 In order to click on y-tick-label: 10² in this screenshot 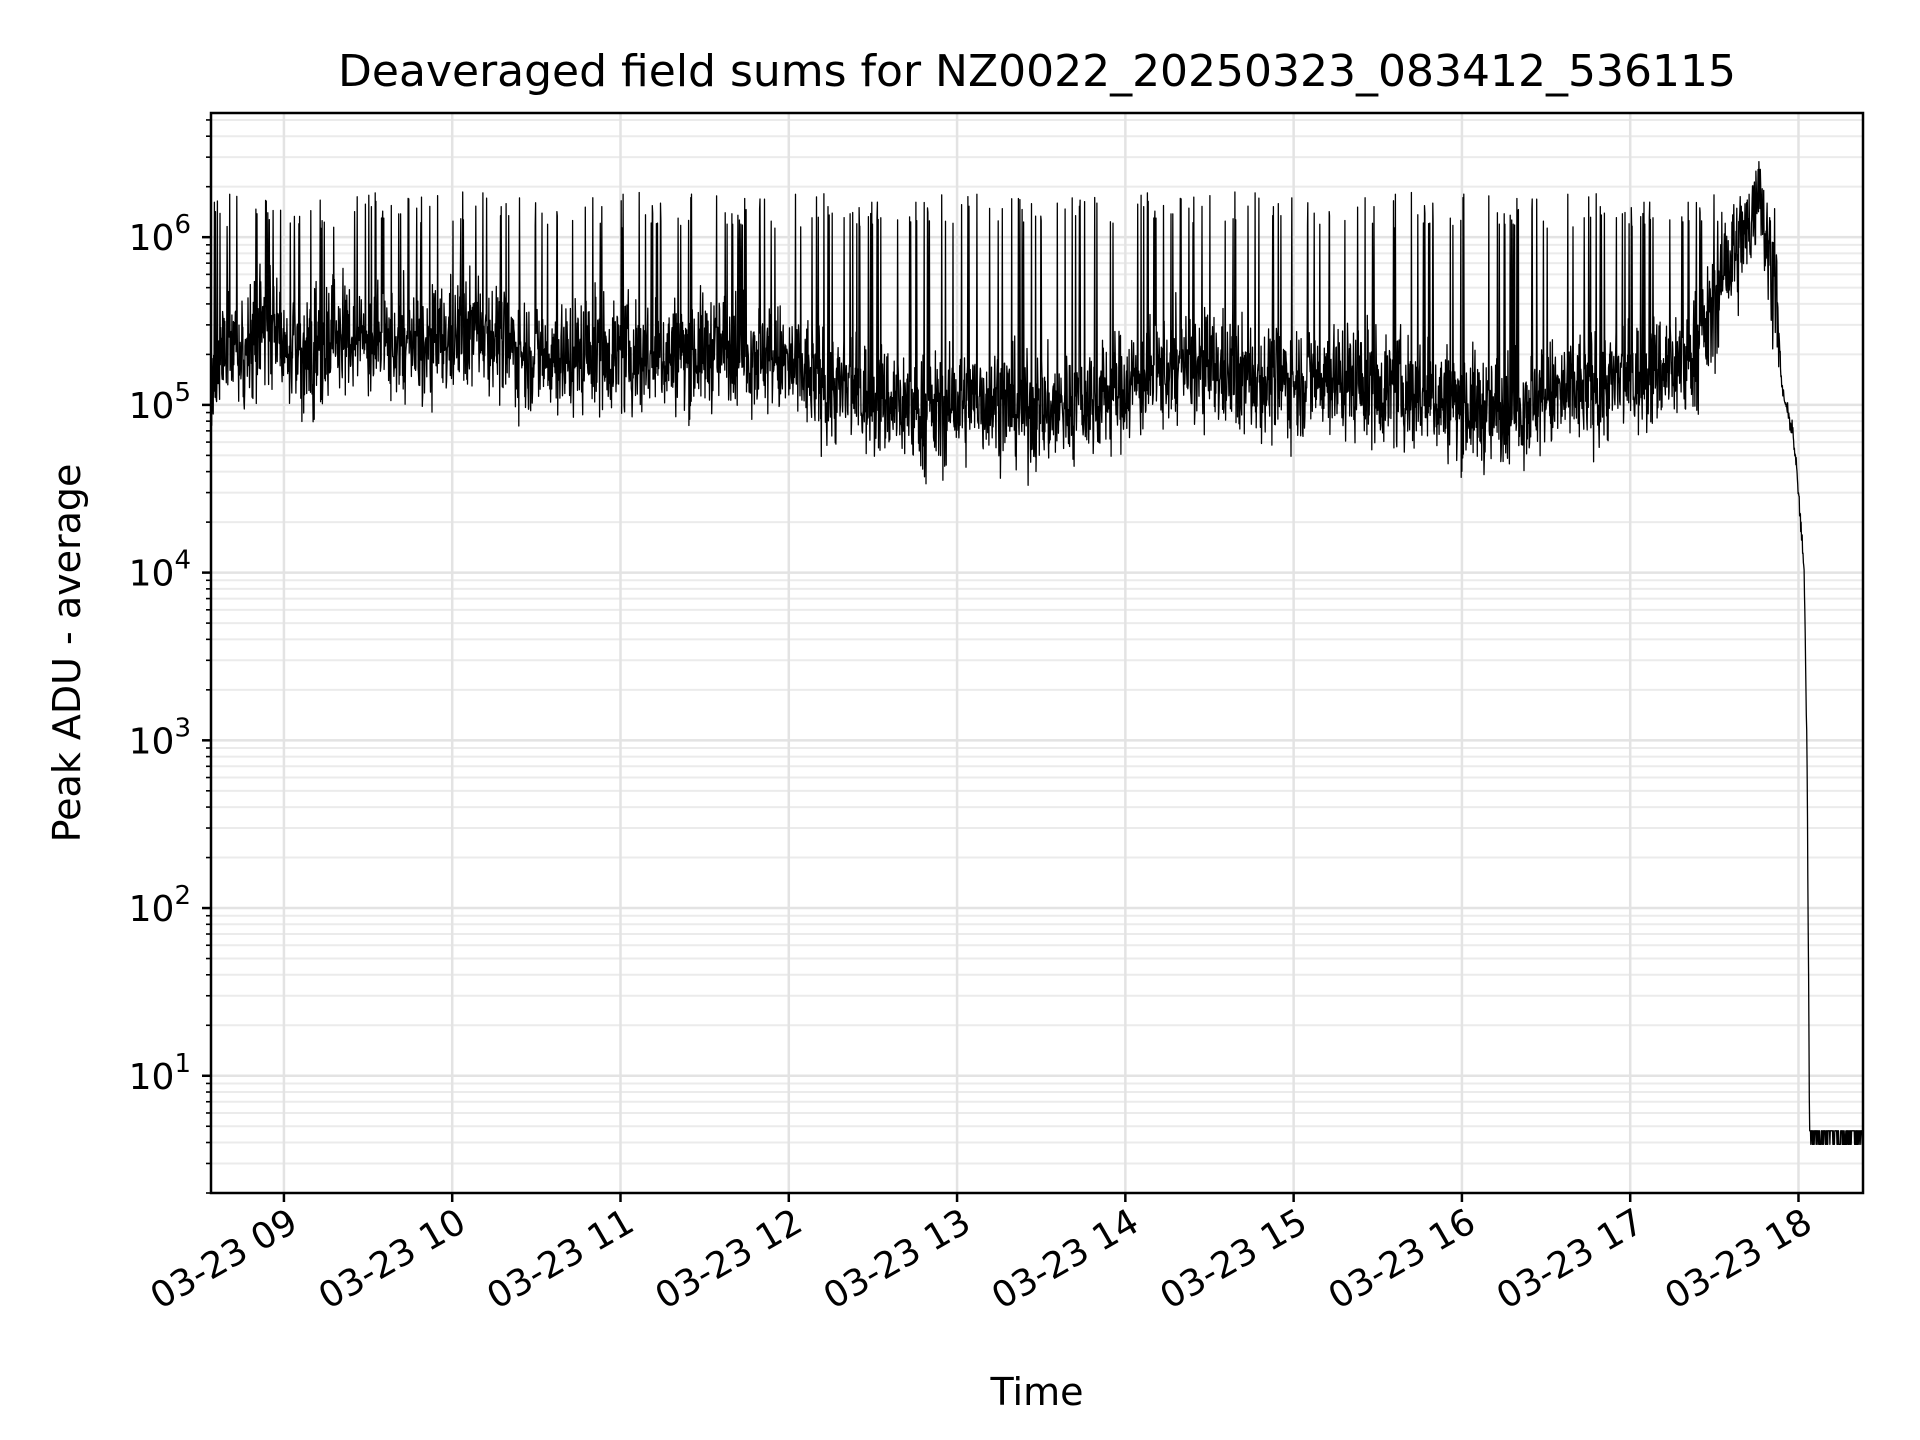, I will do `click(160, 905)`.